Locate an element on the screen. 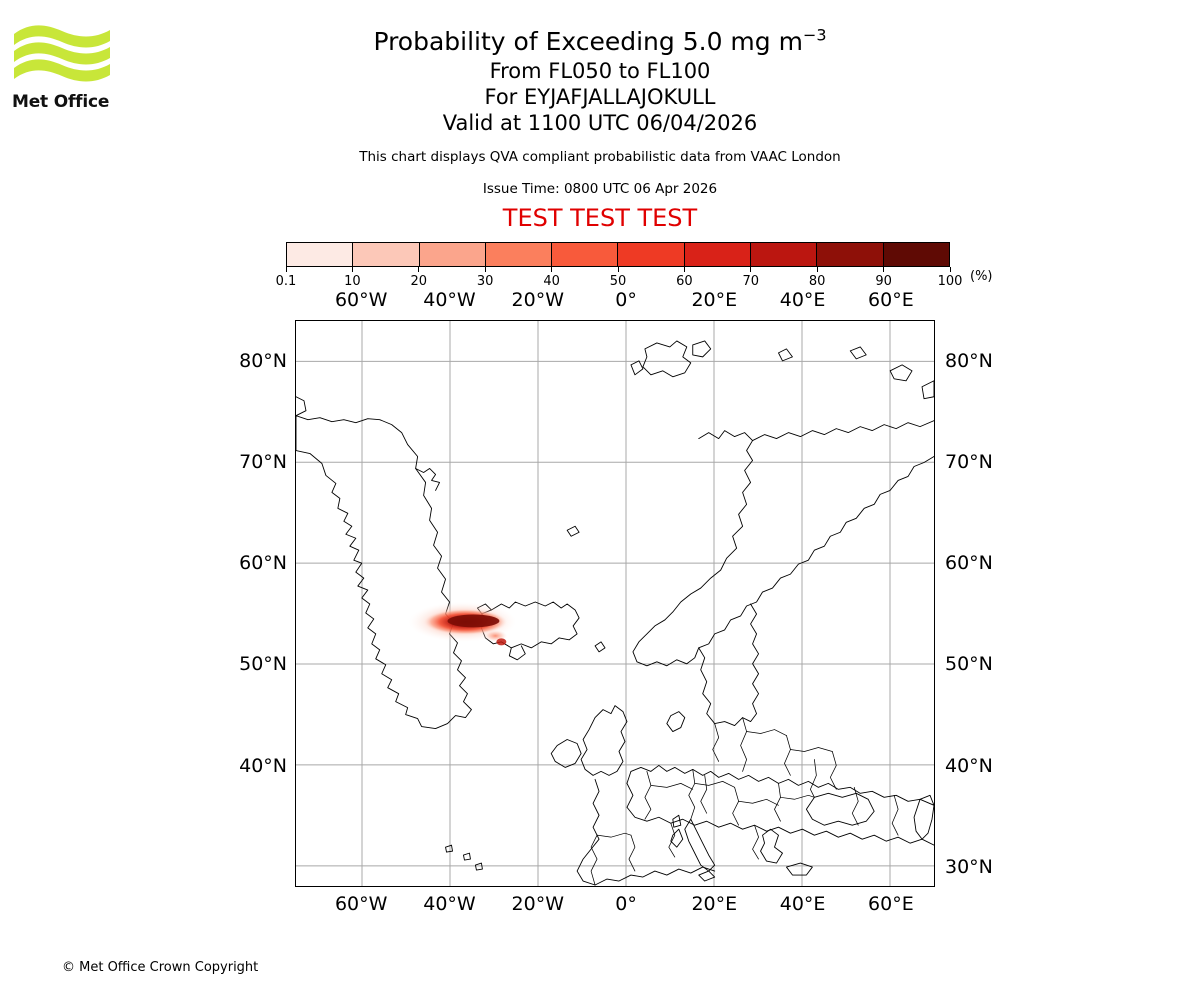 This screenshot has width=1200, height=1000. faroe-islands-coastline is located at coordinates (600, 647).